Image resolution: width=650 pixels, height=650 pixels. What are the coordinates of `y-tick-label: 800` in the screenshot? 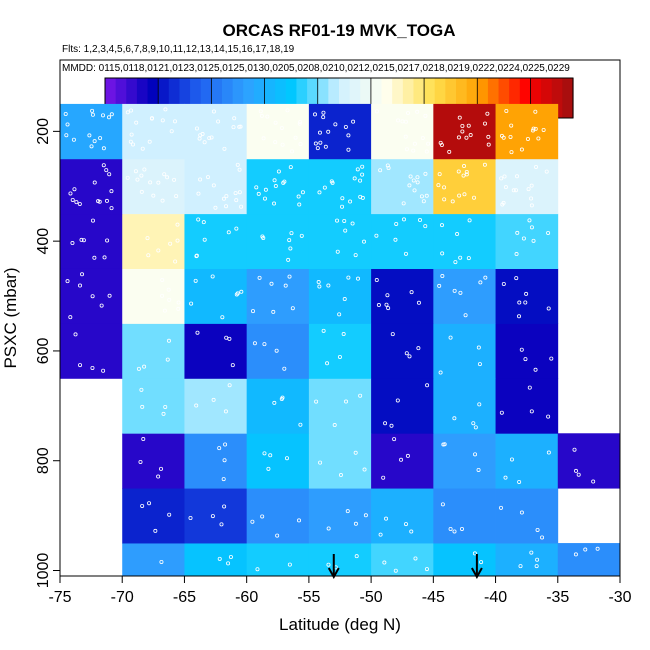 It's located at (43, 460).